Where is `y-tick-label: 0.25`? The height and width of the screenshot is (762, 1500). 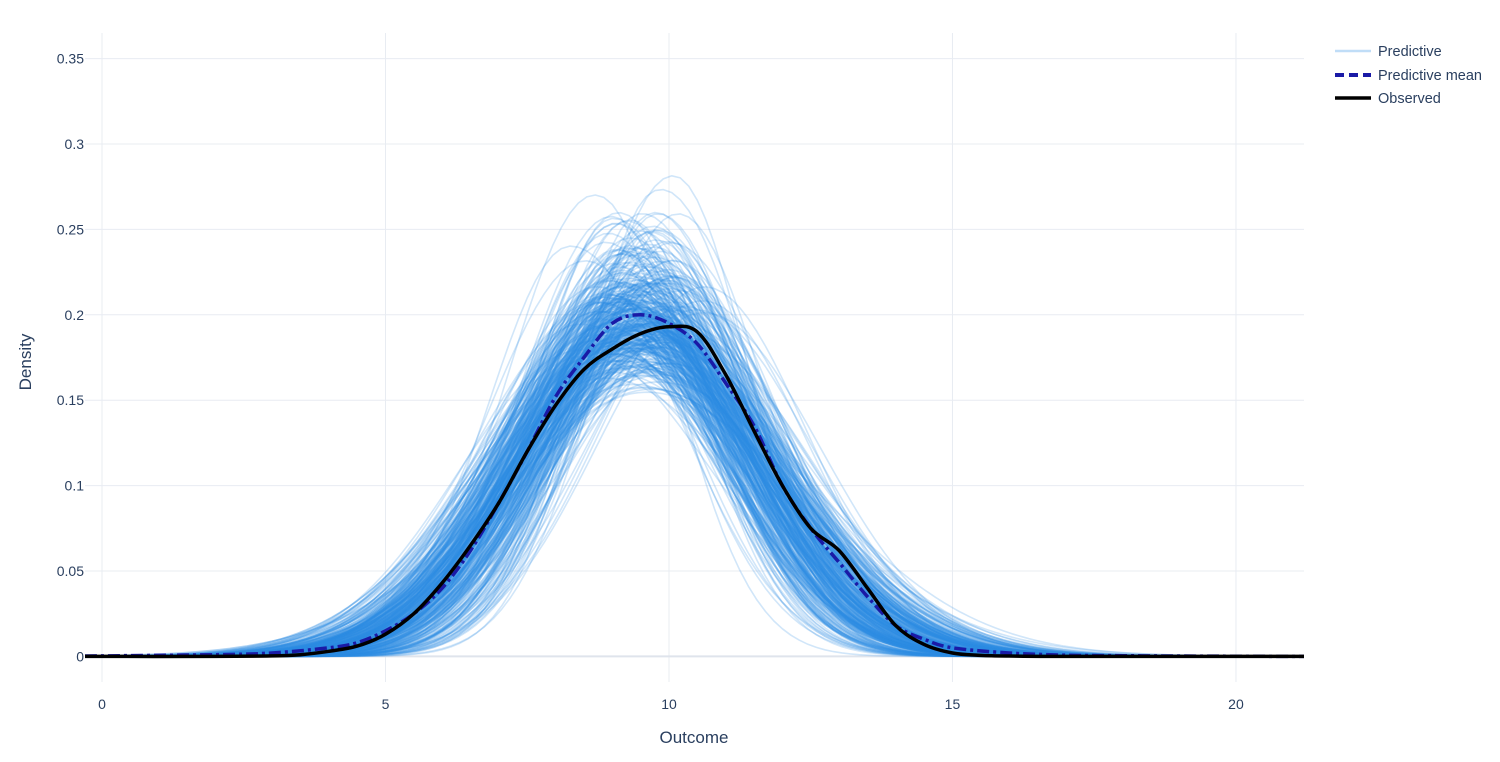 y-tick-label: 0.25 is located at coordinates (70, 229).